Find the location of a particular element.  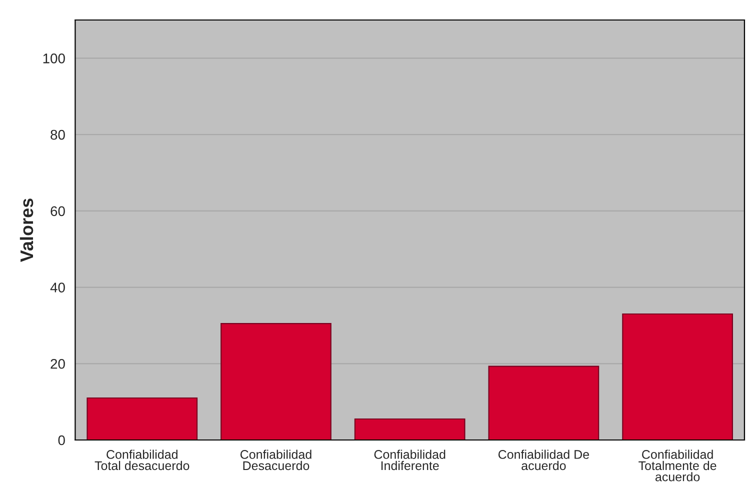

y-axis-title: Valores is located at coordinates (27, 230).